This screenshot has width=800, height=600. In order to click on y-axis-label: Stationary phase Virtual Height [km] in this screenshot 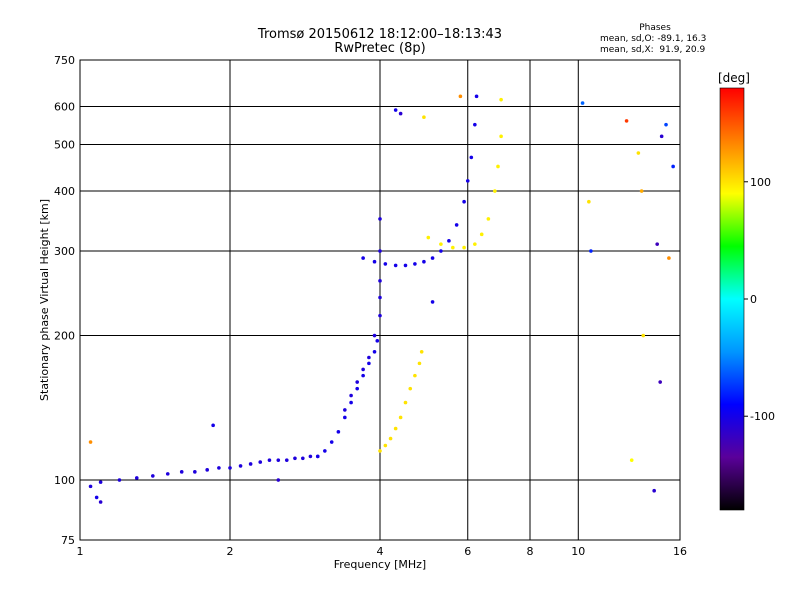, I will do `click(44, 300)`.